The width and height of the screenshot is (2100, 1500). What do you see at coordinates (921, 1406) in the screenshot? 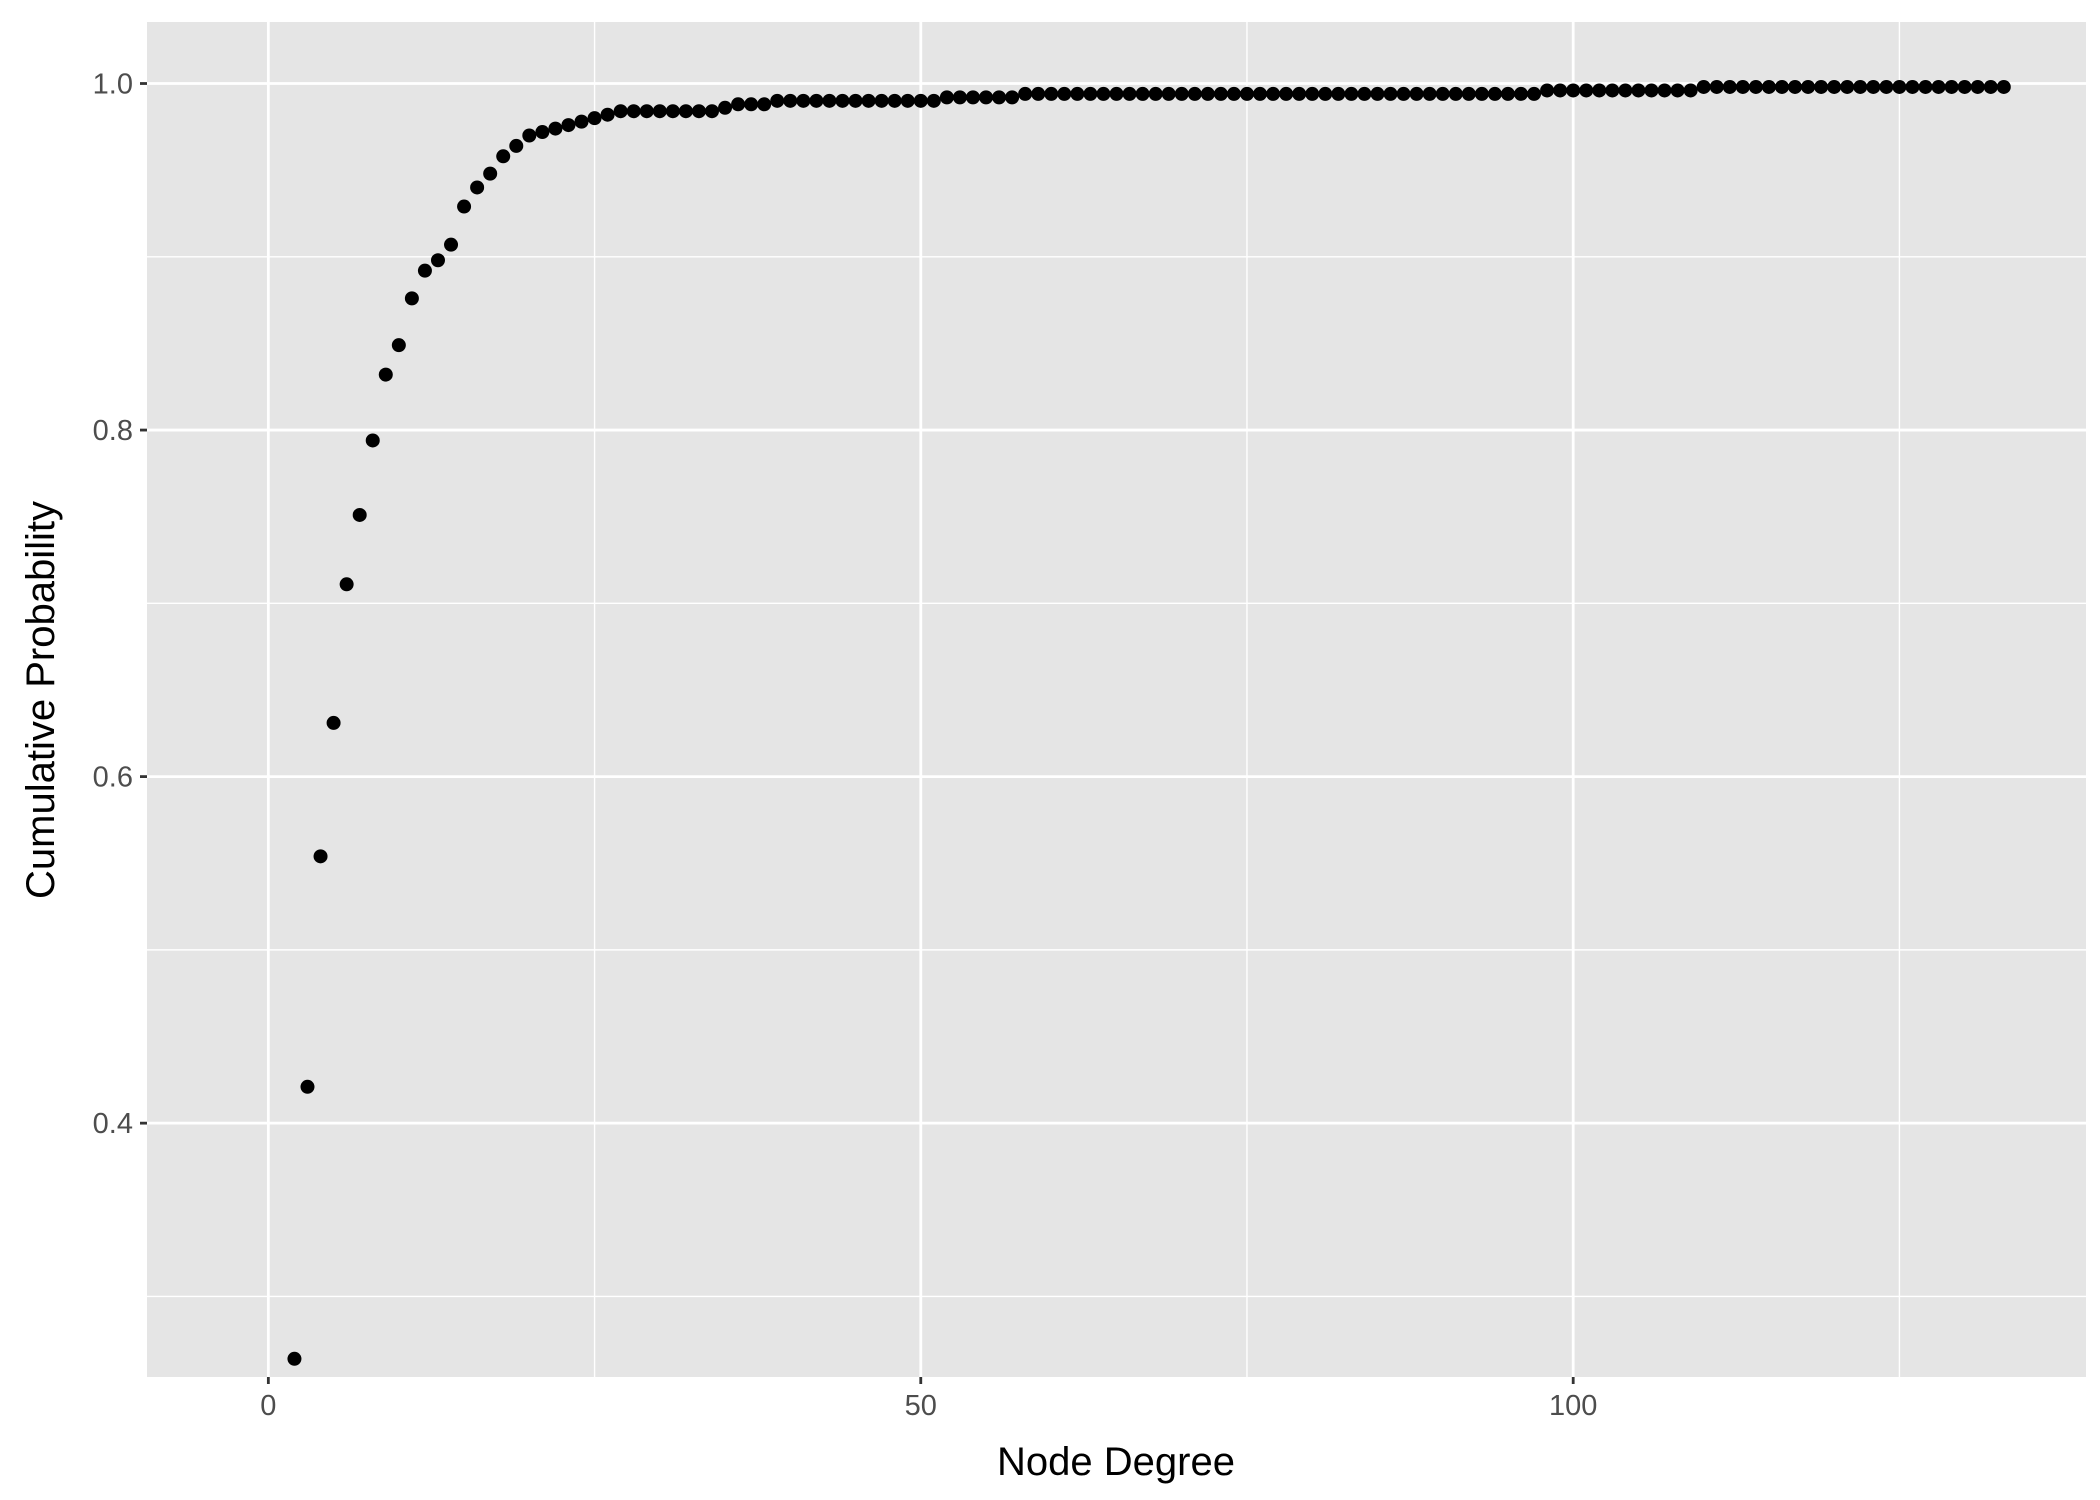
I see `x-tick-label: 50` at bounding box center [921, 1406].